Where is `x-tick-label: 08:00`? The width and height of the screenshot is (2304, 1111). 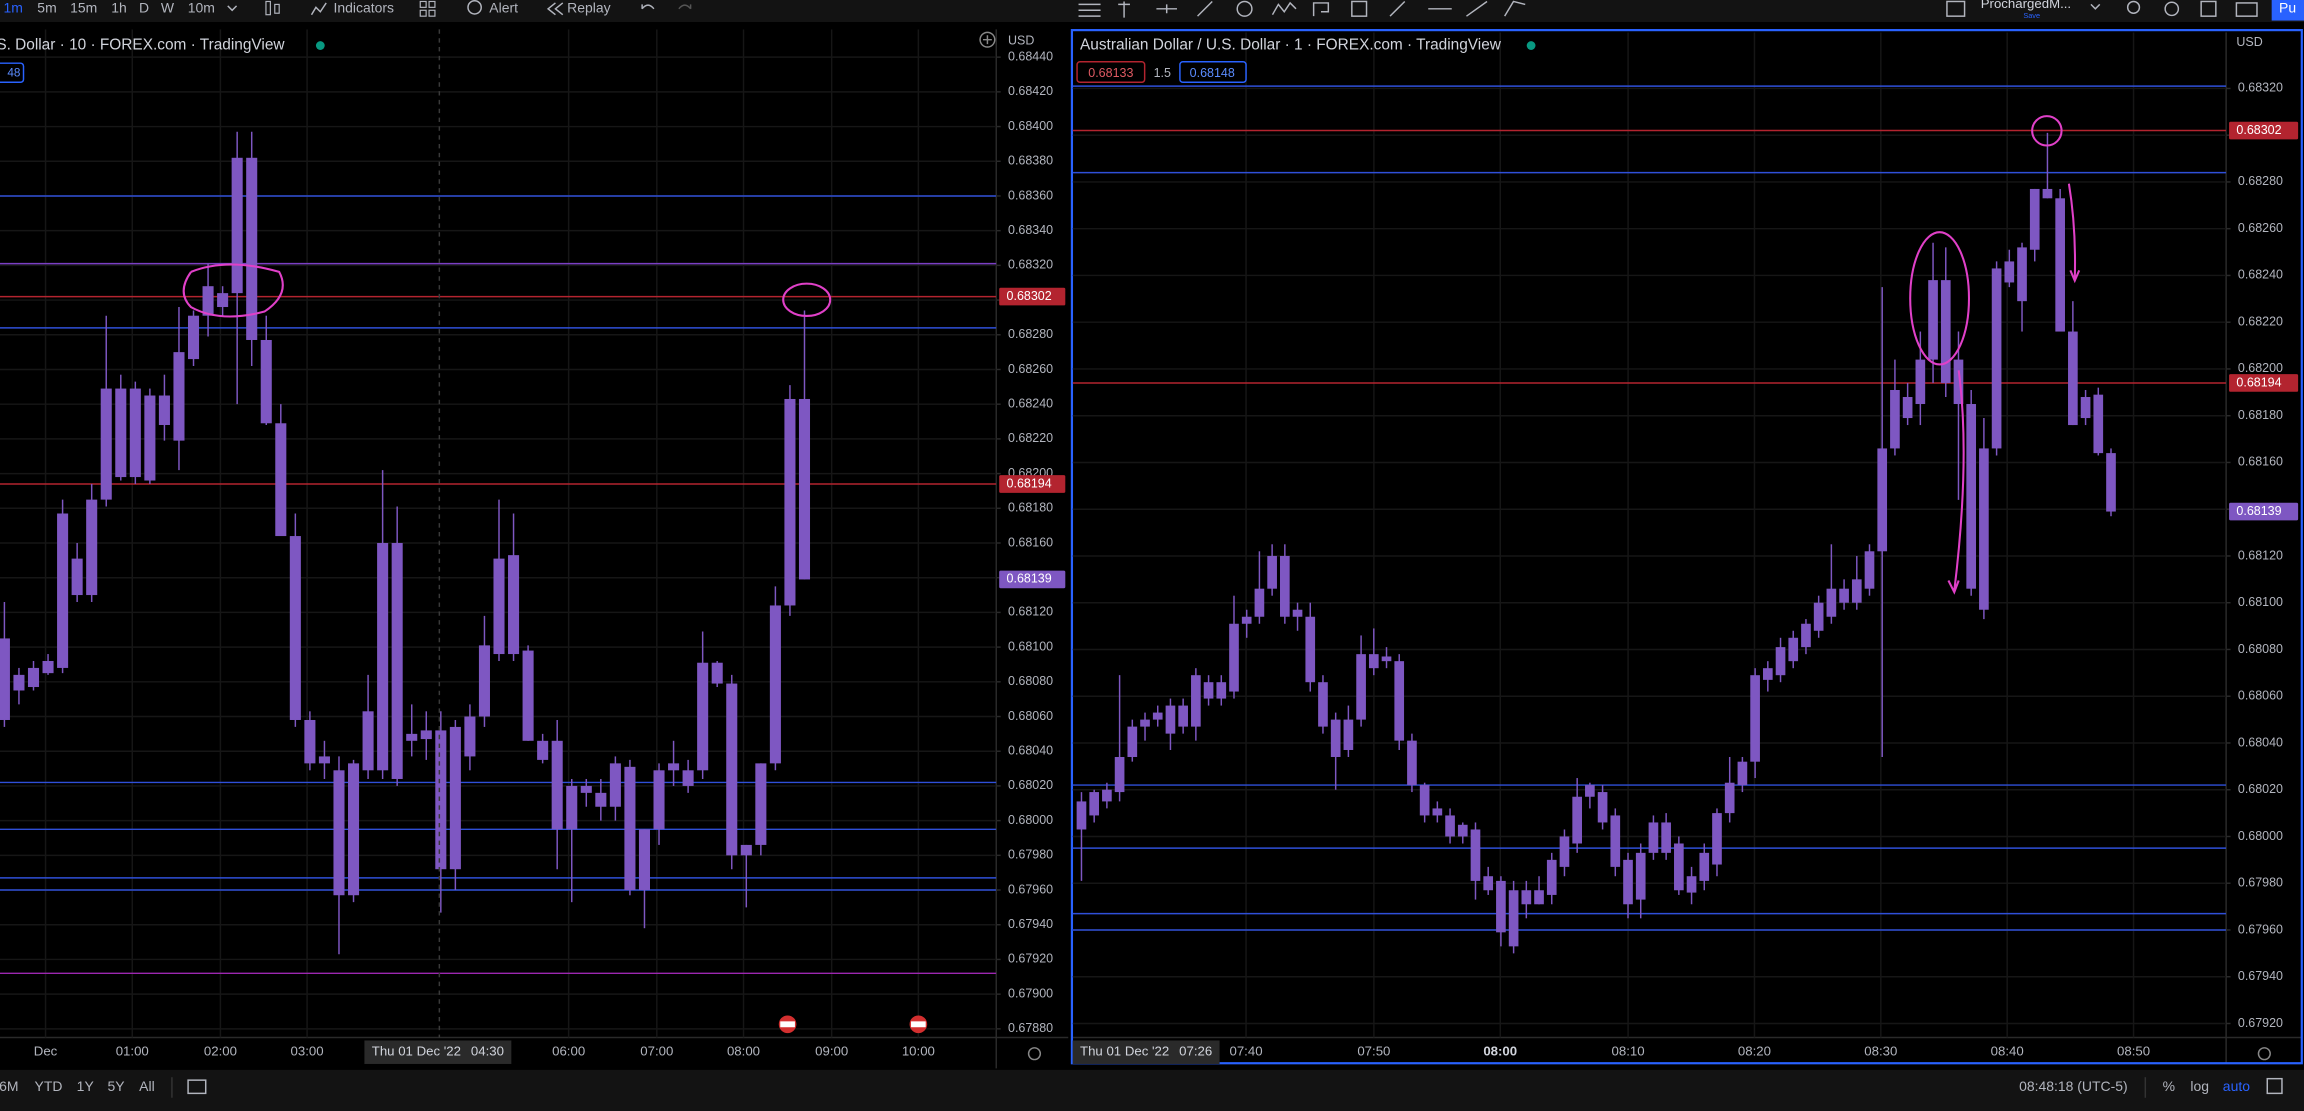
x-tick-label: 08:00 is located at coordinates (743, 1051).